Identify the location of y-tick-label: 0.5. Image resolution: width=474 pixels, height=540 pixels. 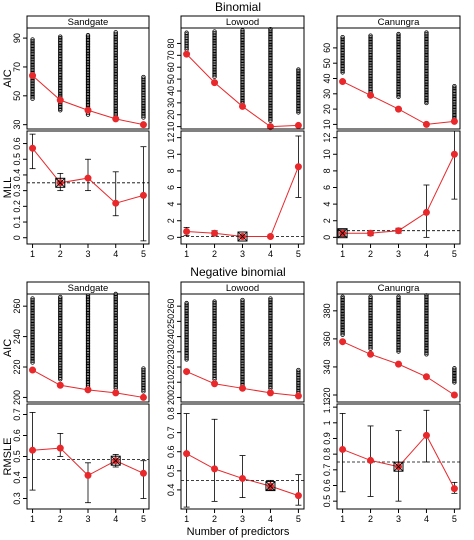
(17, 159).